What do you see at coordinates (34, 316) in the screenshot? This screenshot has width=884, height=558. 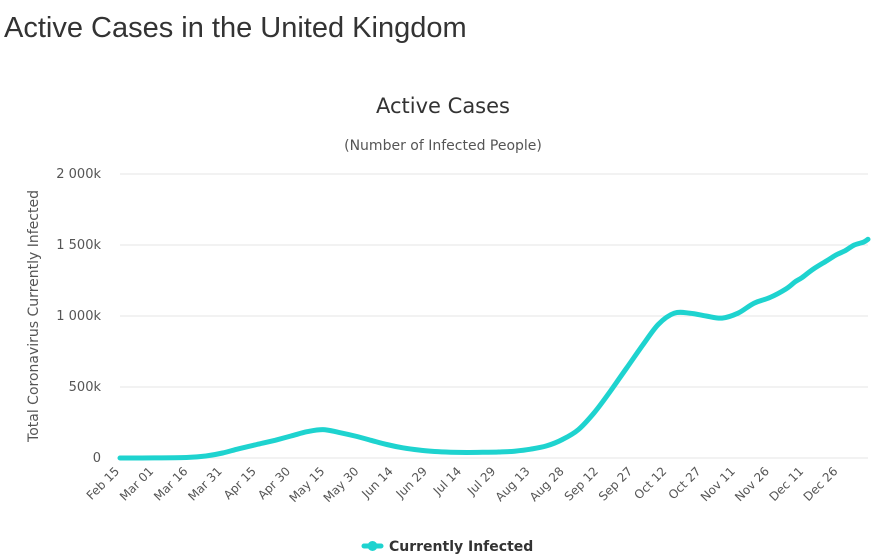 I see `y-axis-label: Total Coronavirus Currently Infected` at bounding box center [34, 316].